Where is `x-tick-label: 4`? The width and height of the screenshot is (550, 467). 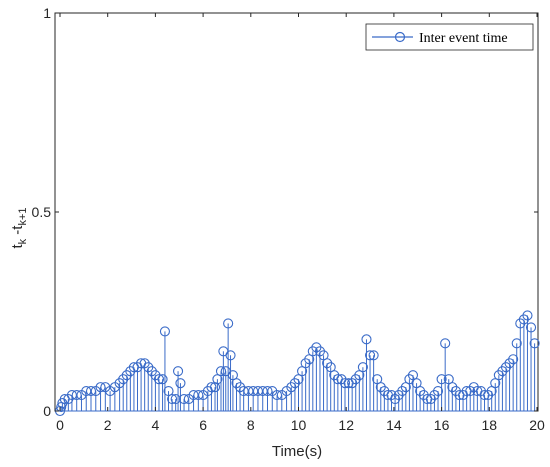
x-tick-label: 4 is located at coordinates (156, 425).